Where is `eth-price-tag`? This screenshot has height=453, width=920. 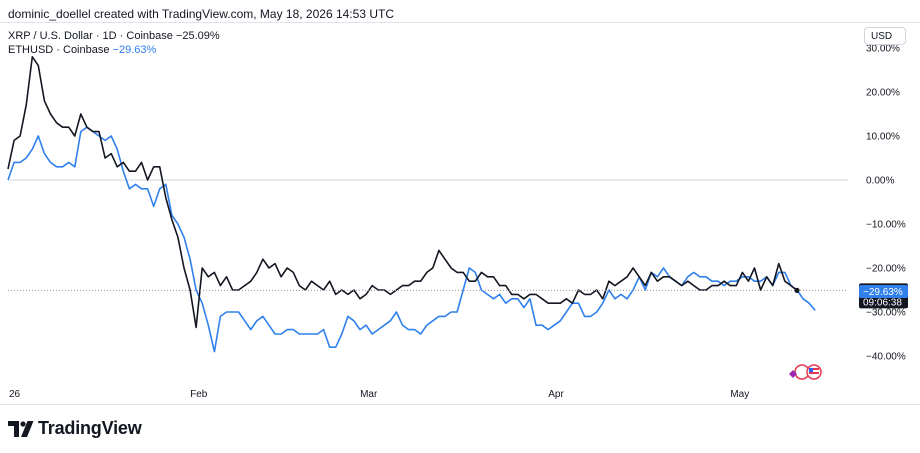 eth-price-tag is located at coordinates (883, 291).